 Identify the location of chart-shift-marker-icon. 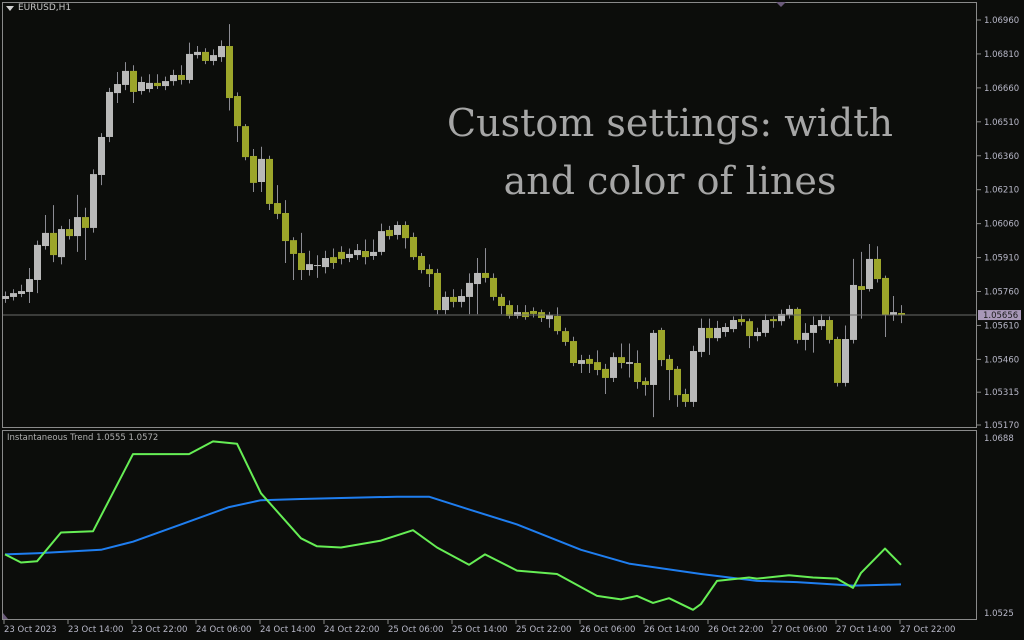
(781, 4).